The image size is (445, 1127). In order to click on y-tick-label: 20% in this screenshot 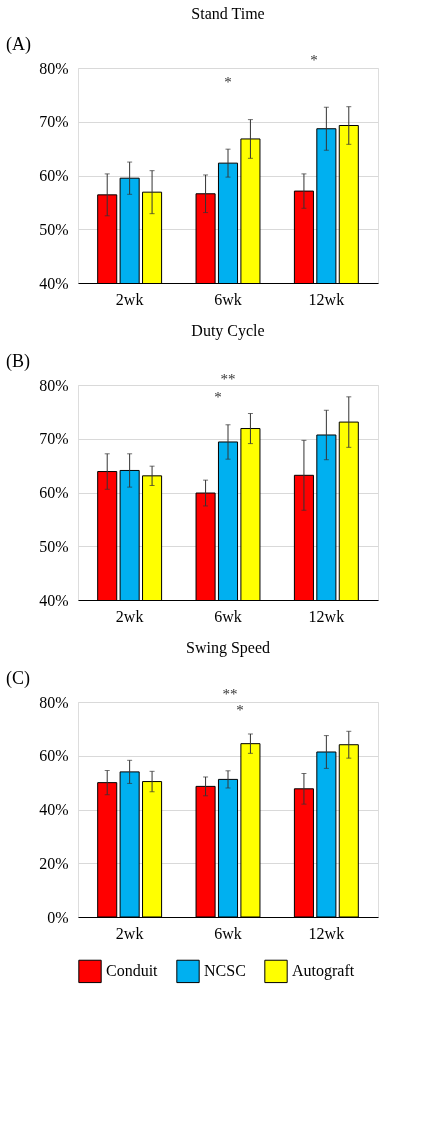, I will do `click(54, 863)`.